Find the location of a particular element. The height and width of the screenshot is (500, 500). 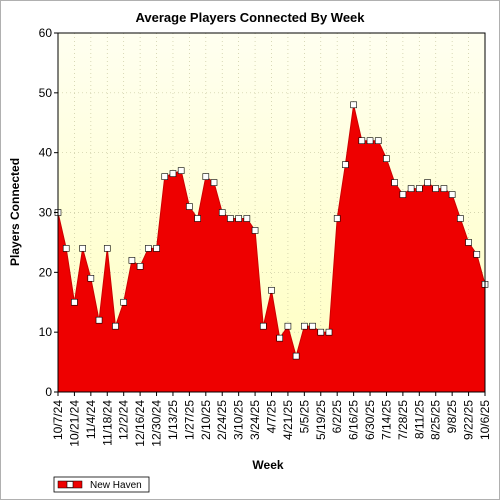

x-tick-label: 4/7/25 is located at coordinates (272, 417).